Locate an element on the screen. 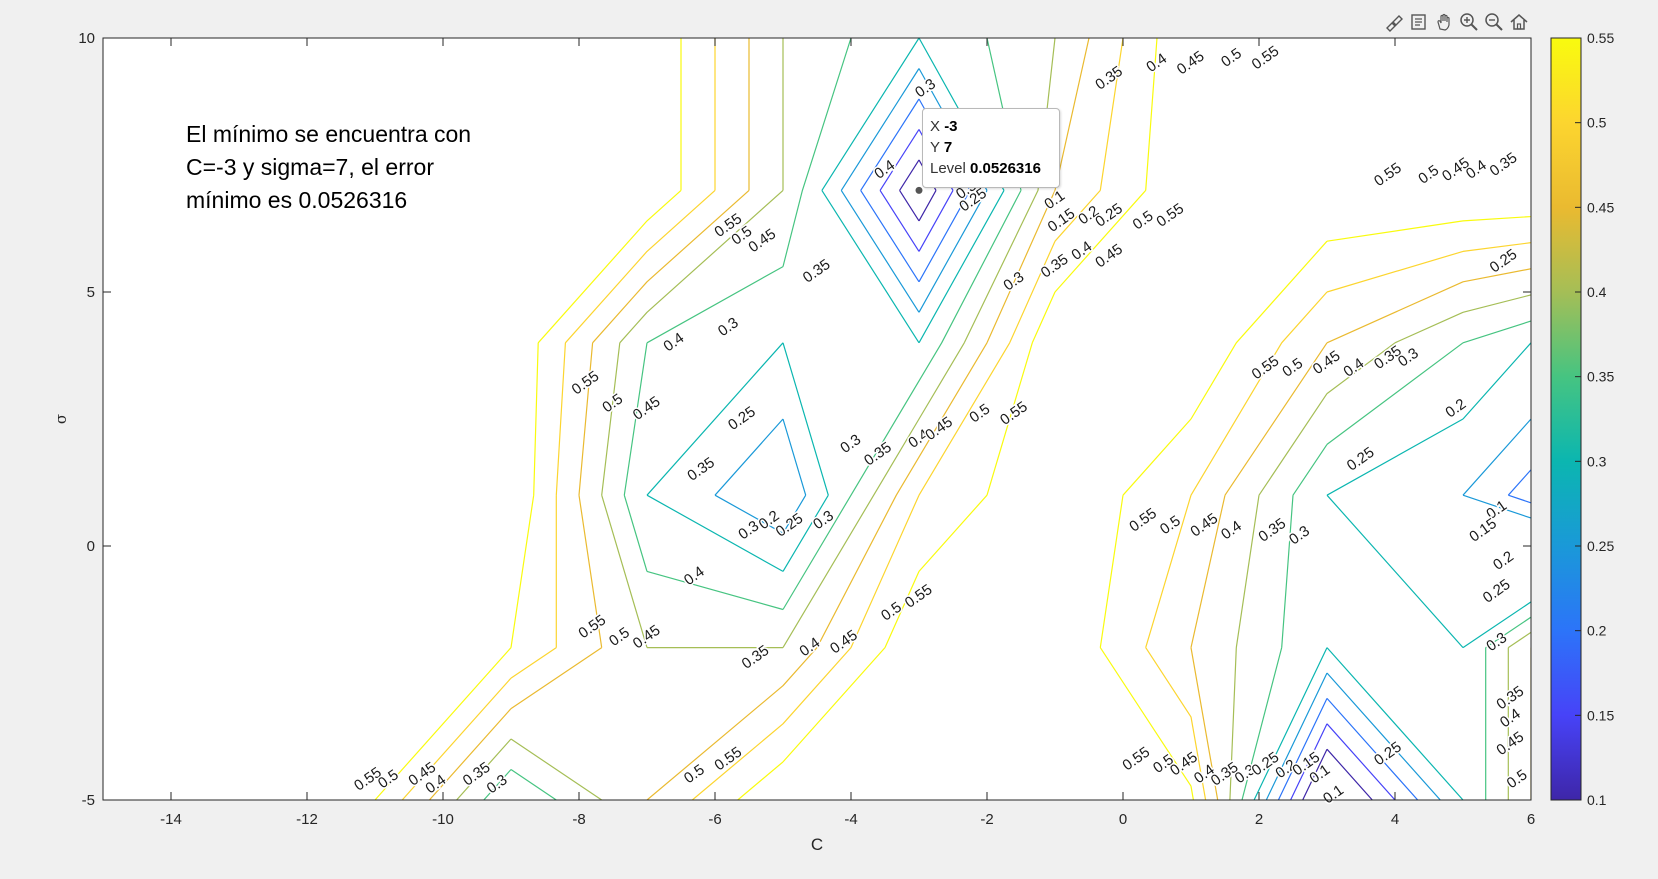 This screenshot has width=1658, height=879. y-tick-label: 0 is located at coordinates (91, 546).